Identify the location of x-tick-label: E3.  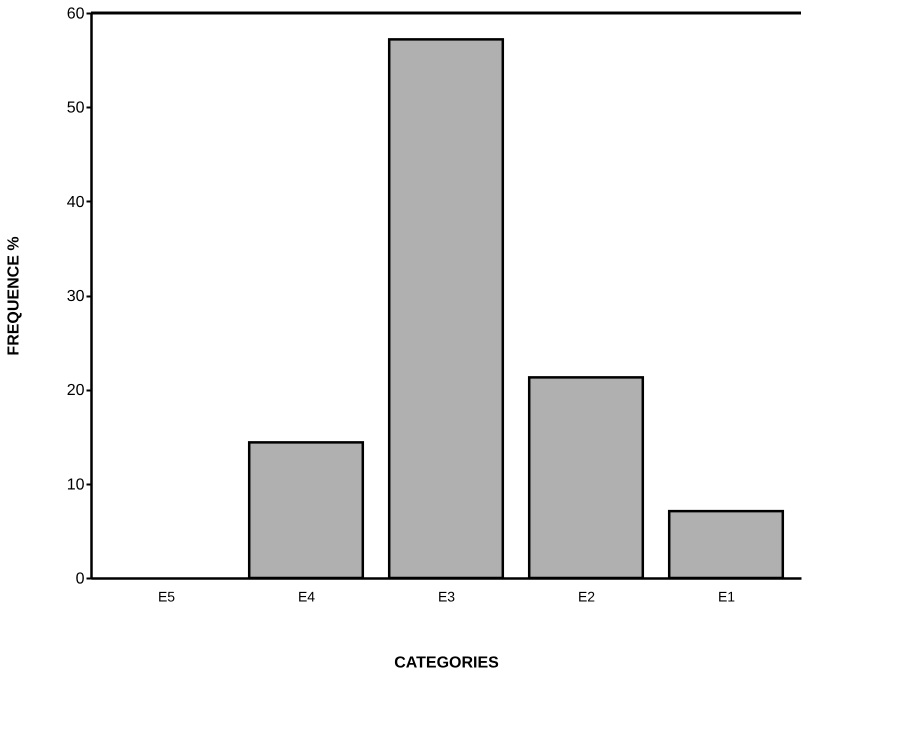
(447, 596).